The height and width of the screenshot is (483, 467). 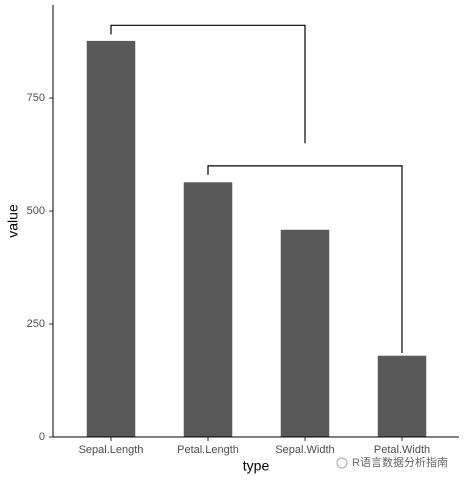 What do you see at coordinates (208, 450) in the screenshot?
I see `x-tick-label: Petal.Length` at bounding box center [208, 450].